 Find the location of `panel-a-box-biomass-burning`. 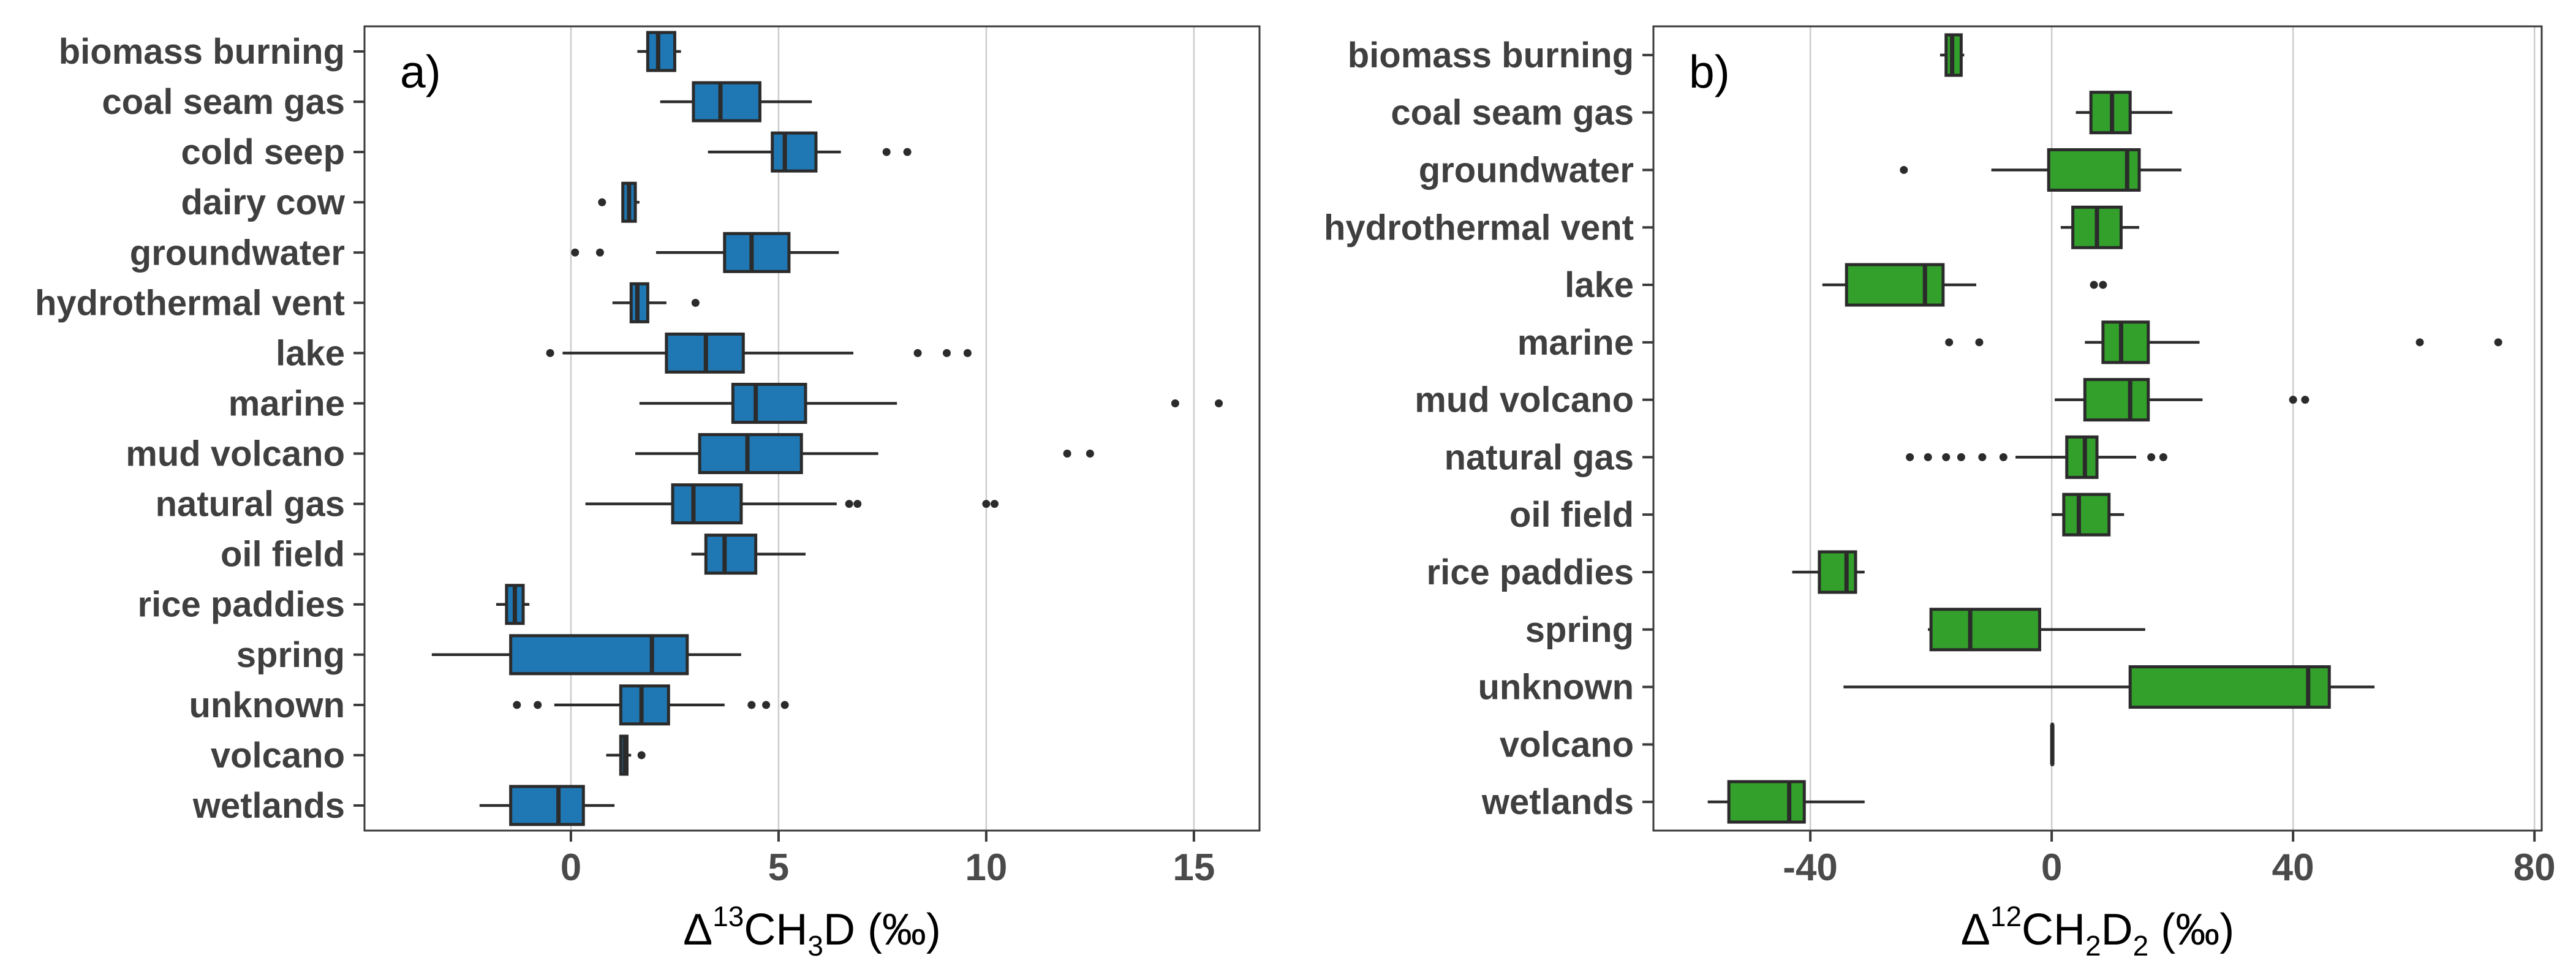

panel-a-box-biomass-burning is located at coordinates (661, 52).